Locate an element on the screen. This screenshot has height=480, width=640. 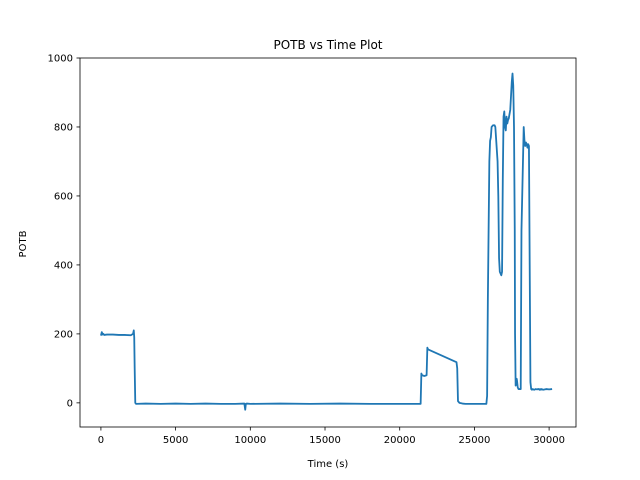
x-axis: 0 5000 10000 15000 20000 25000 30000 is located at coordinates (331, 436).